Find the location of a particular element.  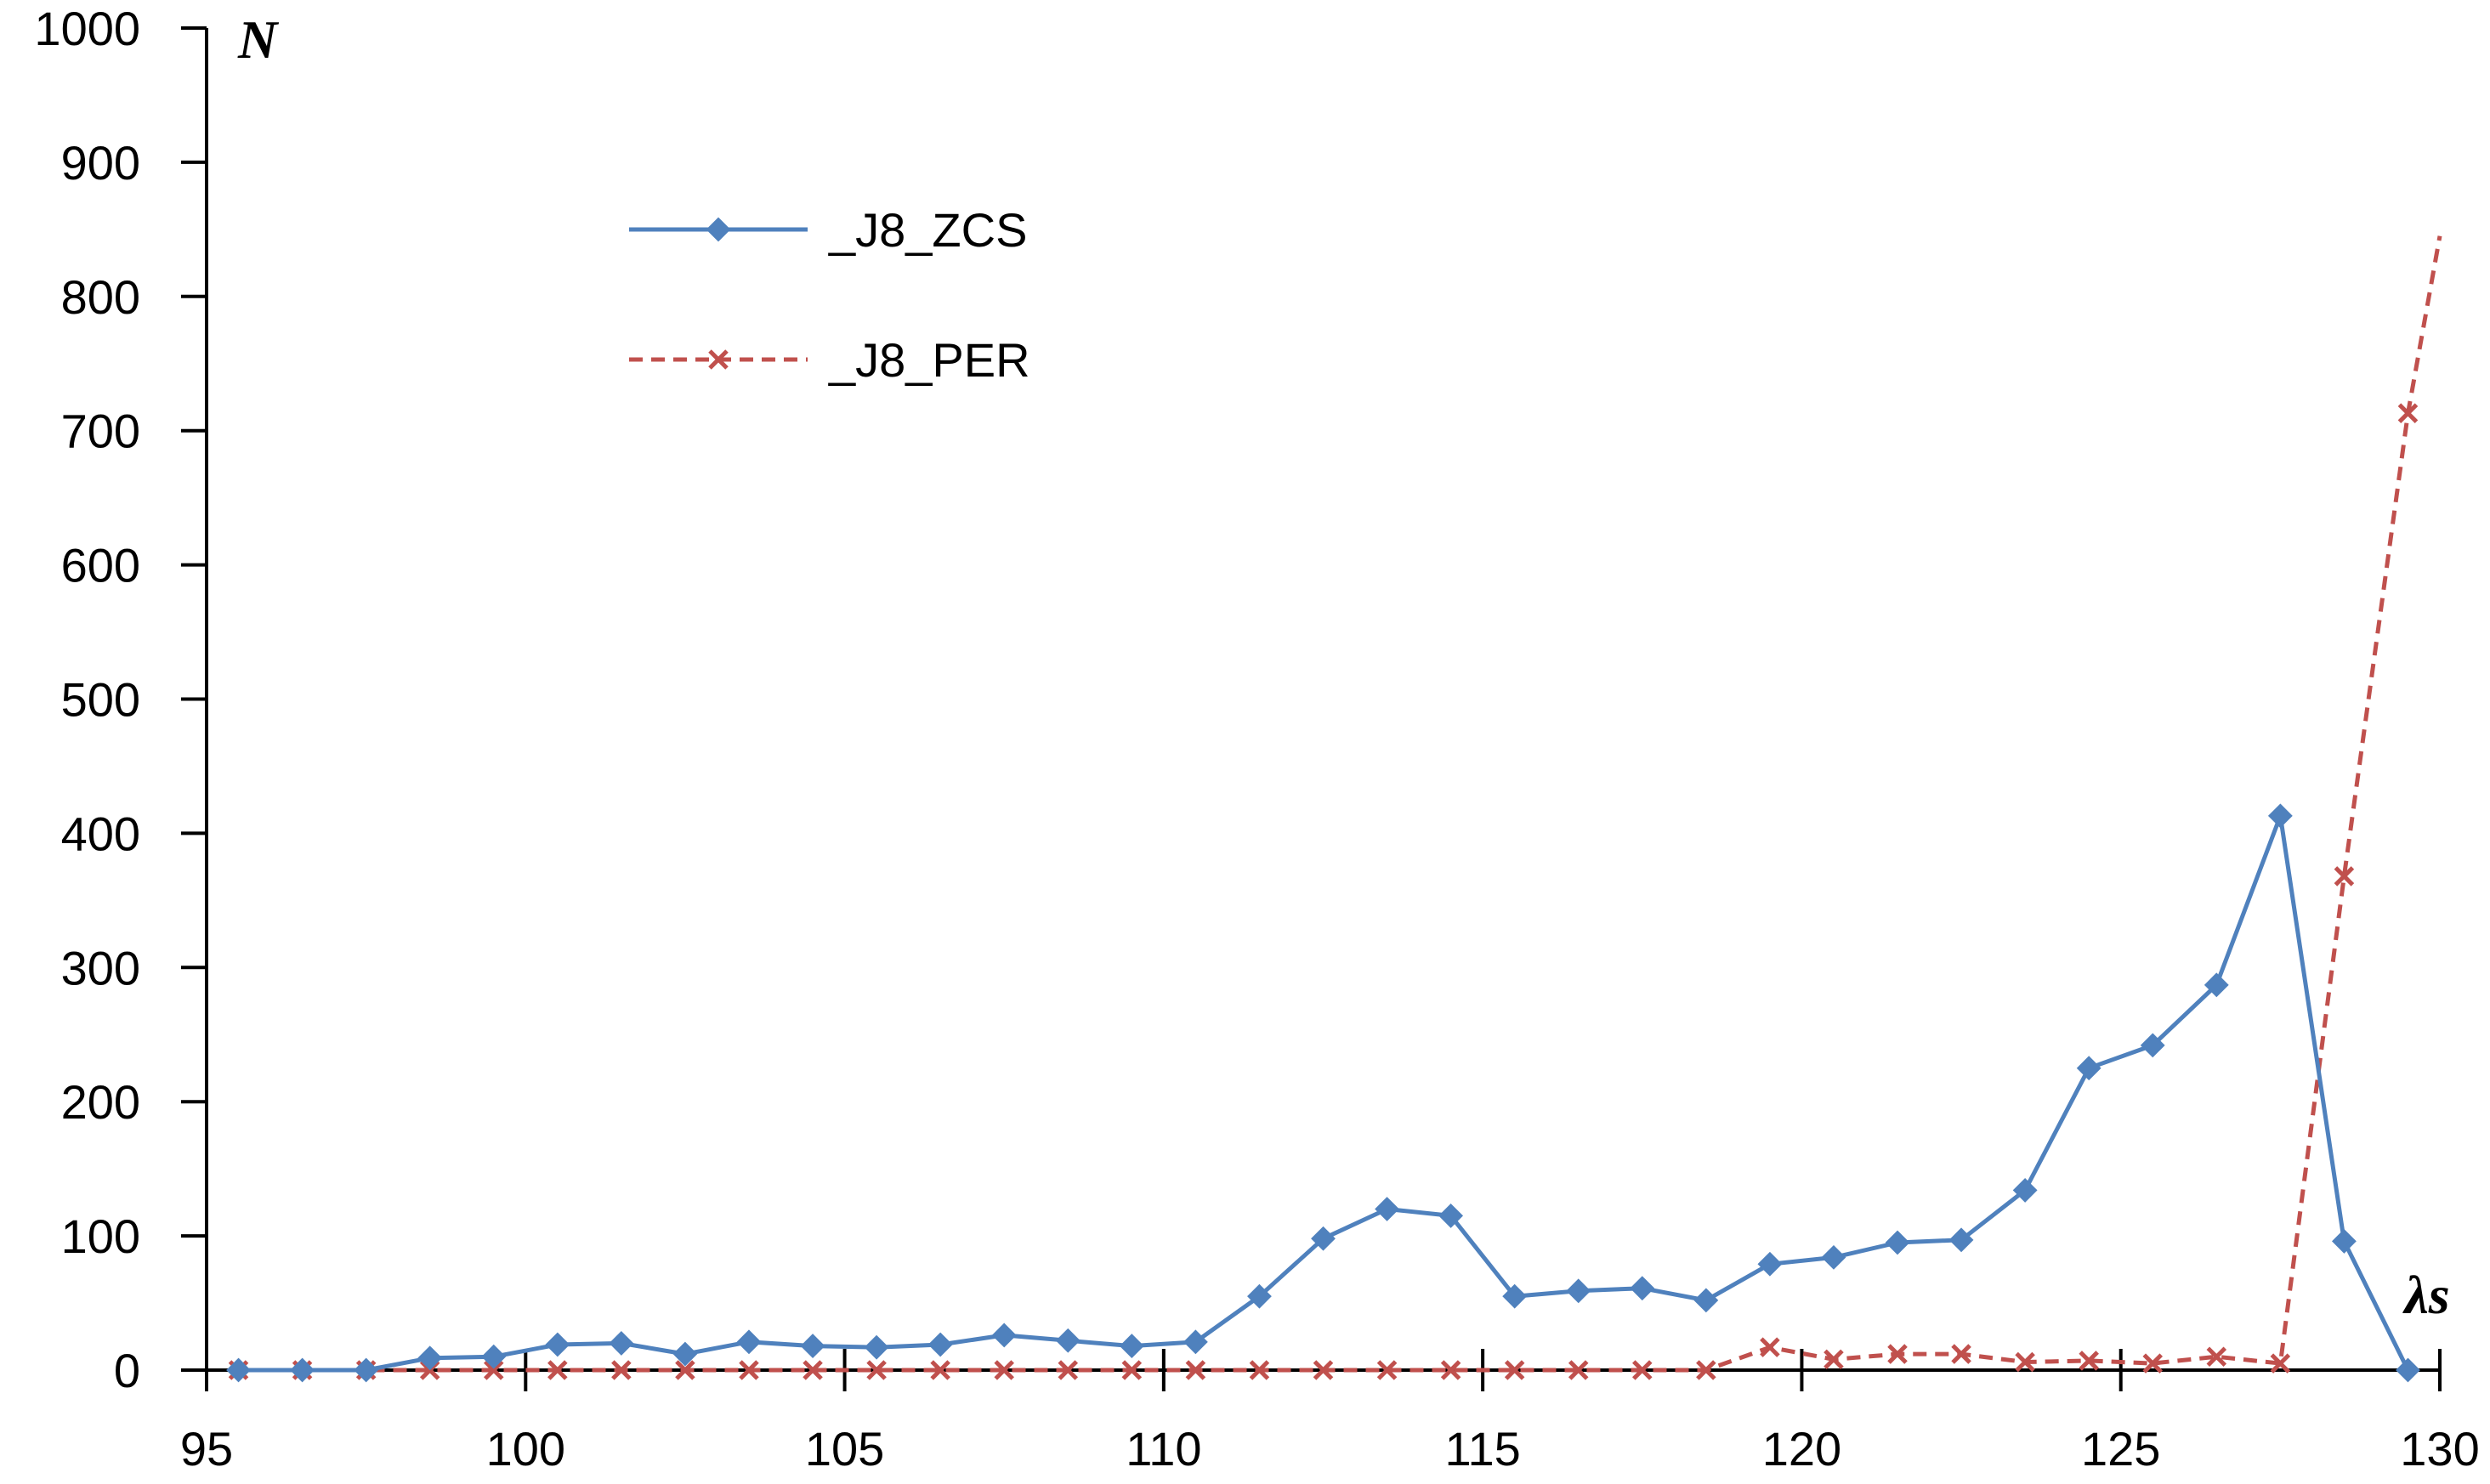

y-tick-label: 400 is located at coordinates (100, 833).